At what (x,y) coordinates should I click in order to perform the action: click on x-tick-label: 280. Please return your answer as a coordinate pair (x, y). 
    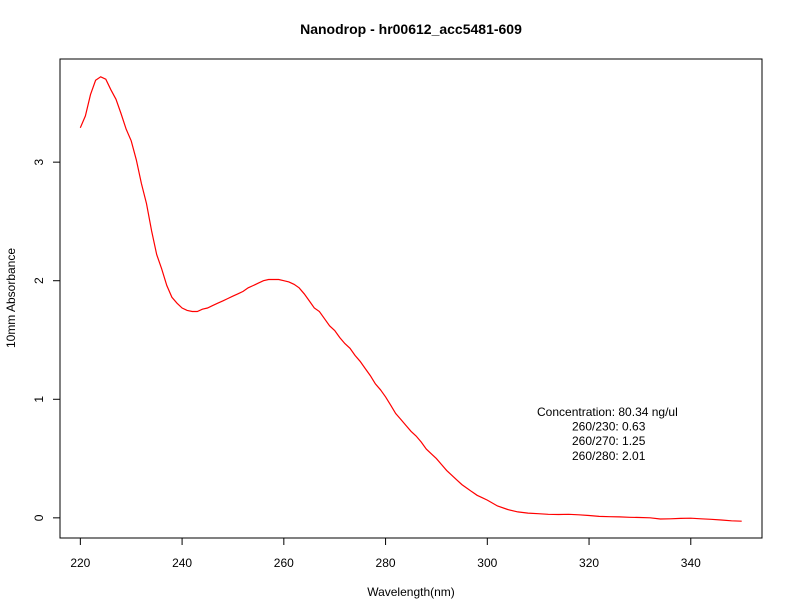
    Looking at the image, I should click on (386, 563).